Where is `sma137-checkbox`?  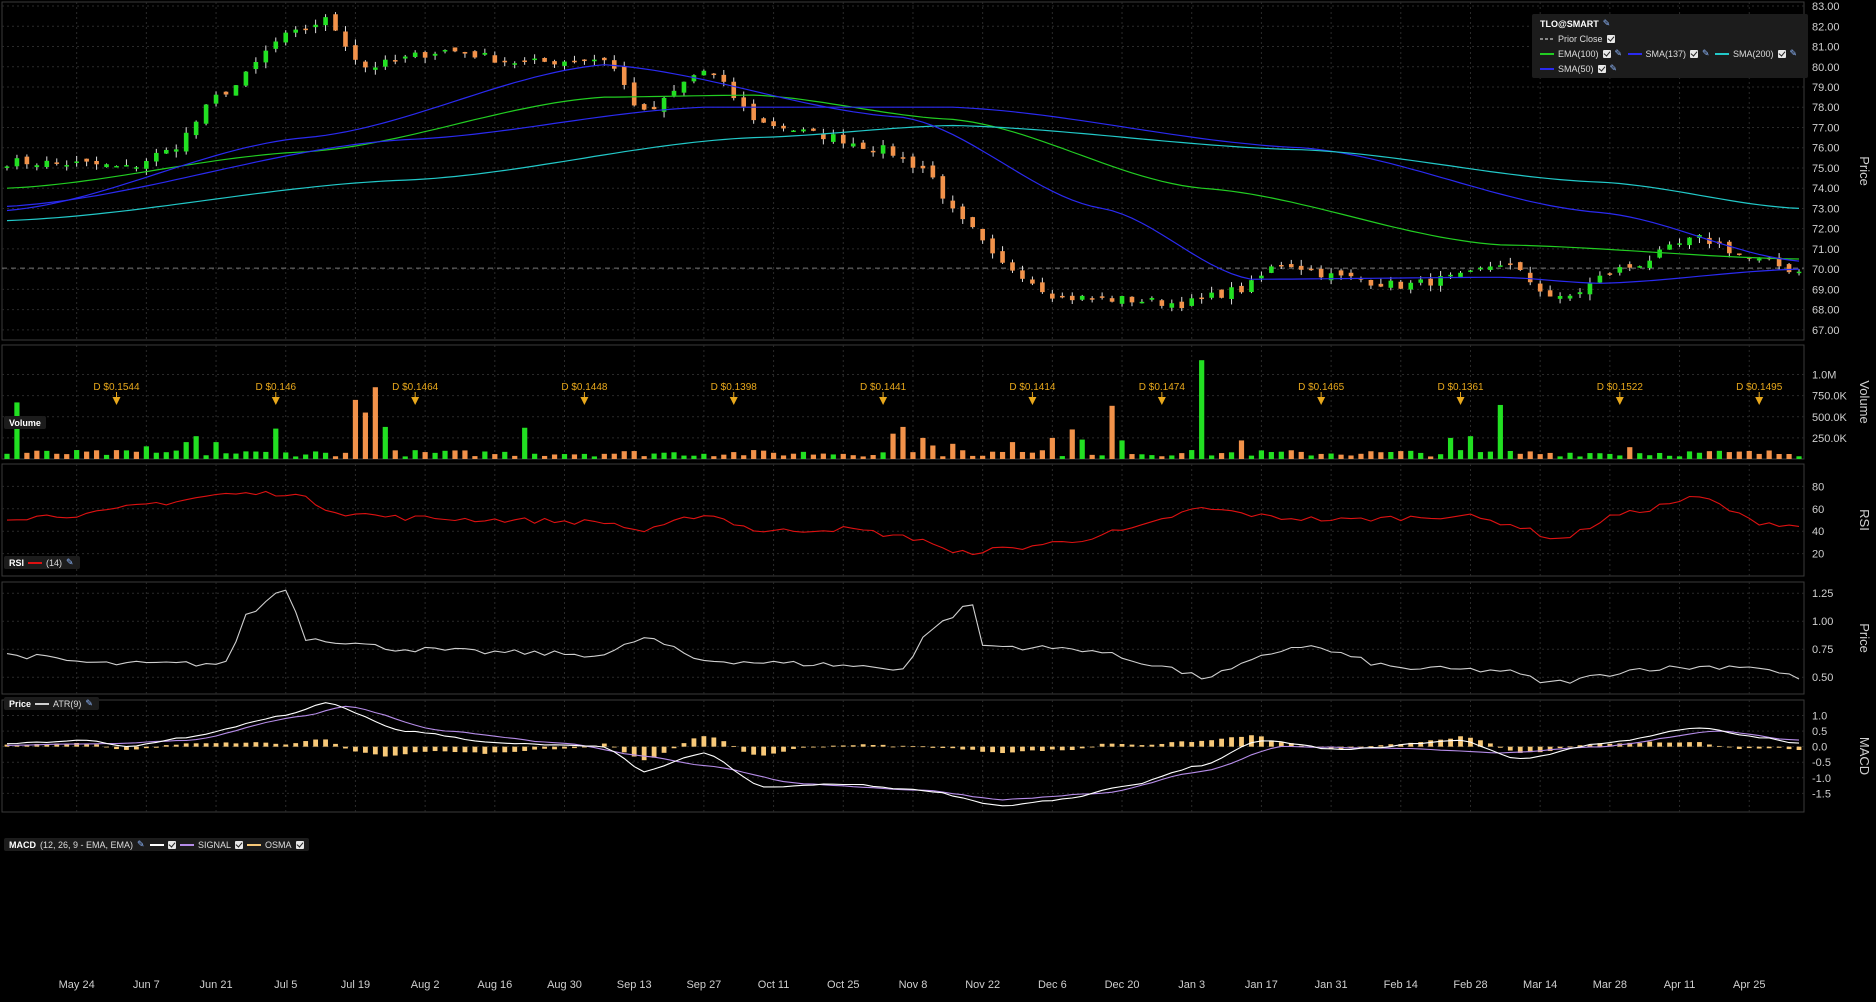 sma137-checkbox is located at coordinates (1694, 53).